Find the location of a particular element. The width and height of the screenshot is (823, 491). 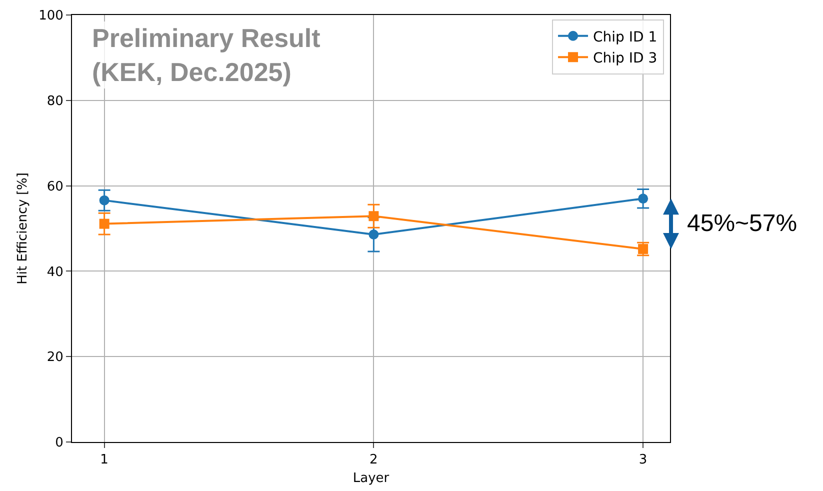

y-tick-label: 100 is located at coordinates (51, 16).